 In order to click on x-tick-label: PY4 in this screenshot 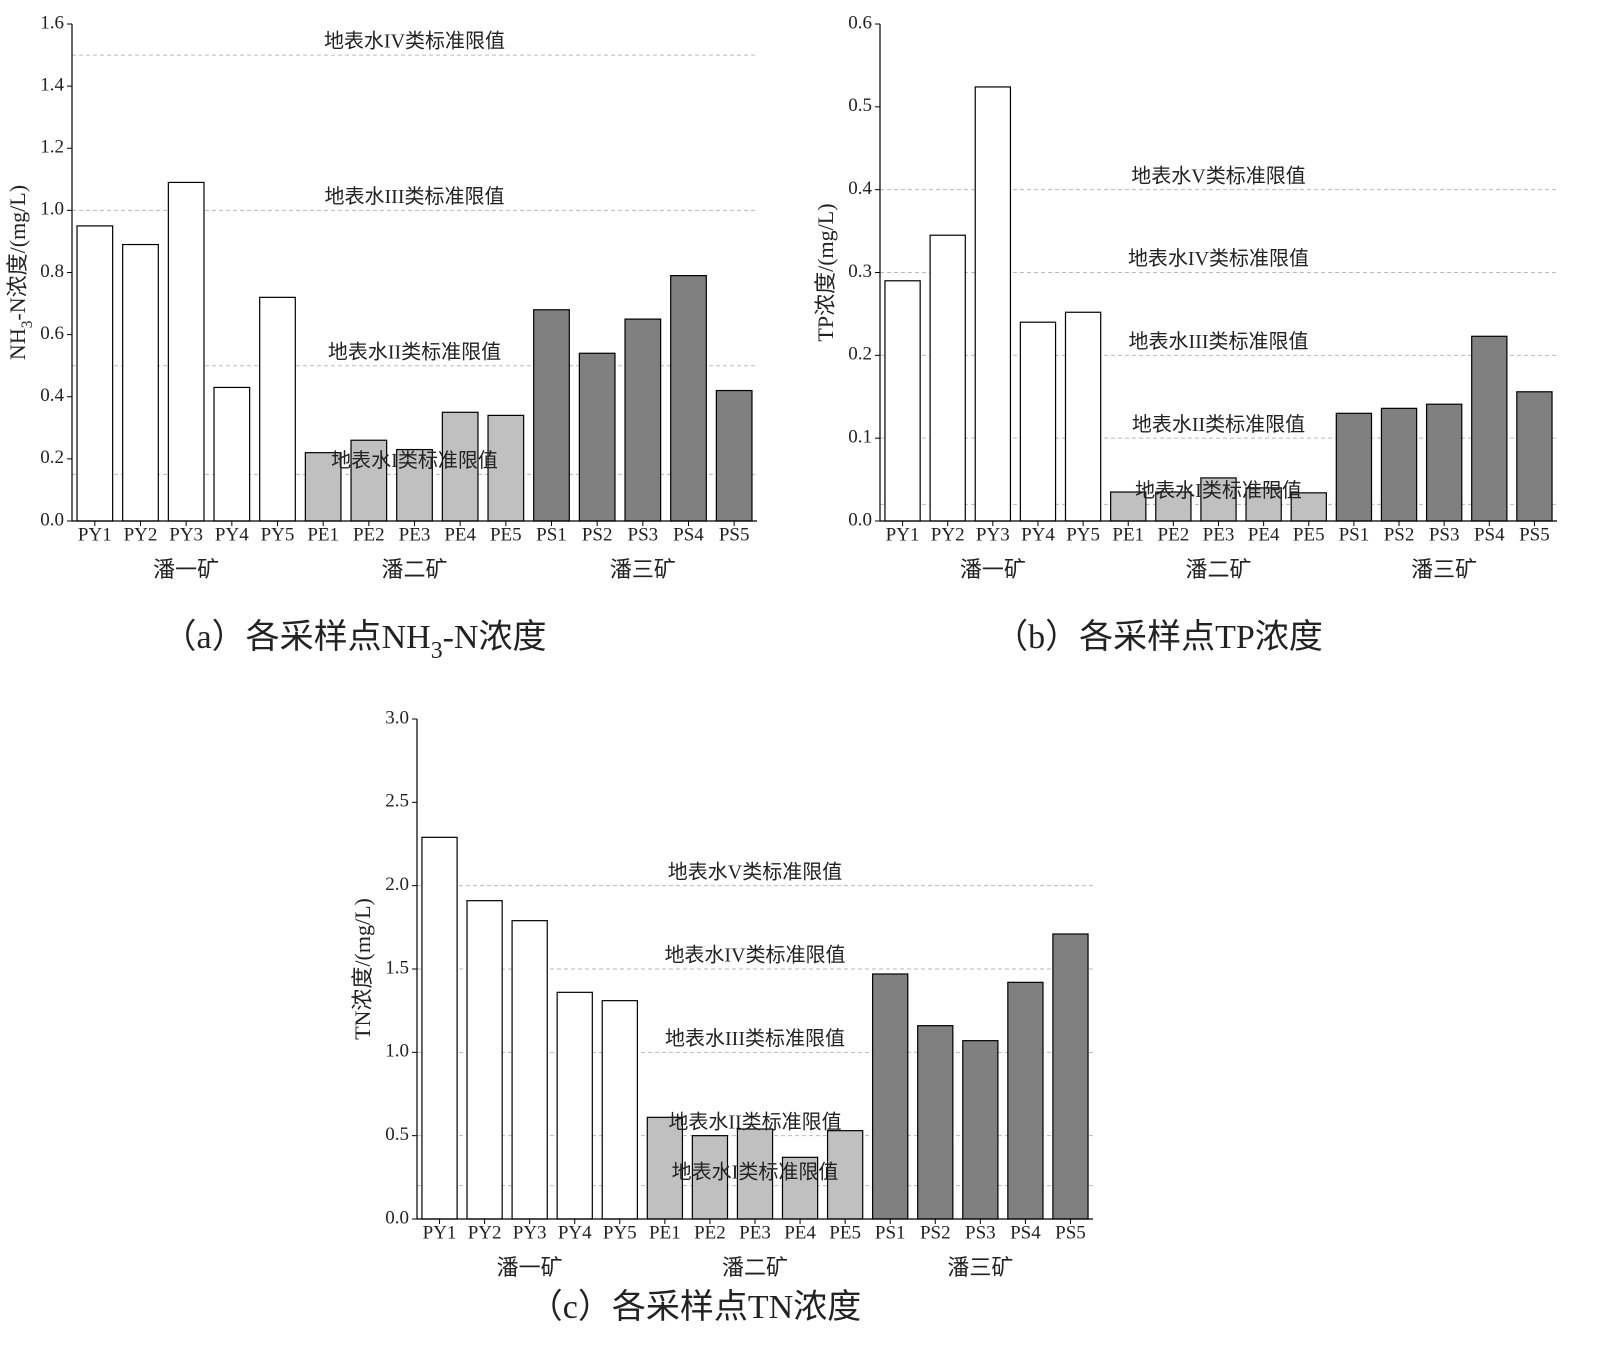, I will do `click(232, 534)`.